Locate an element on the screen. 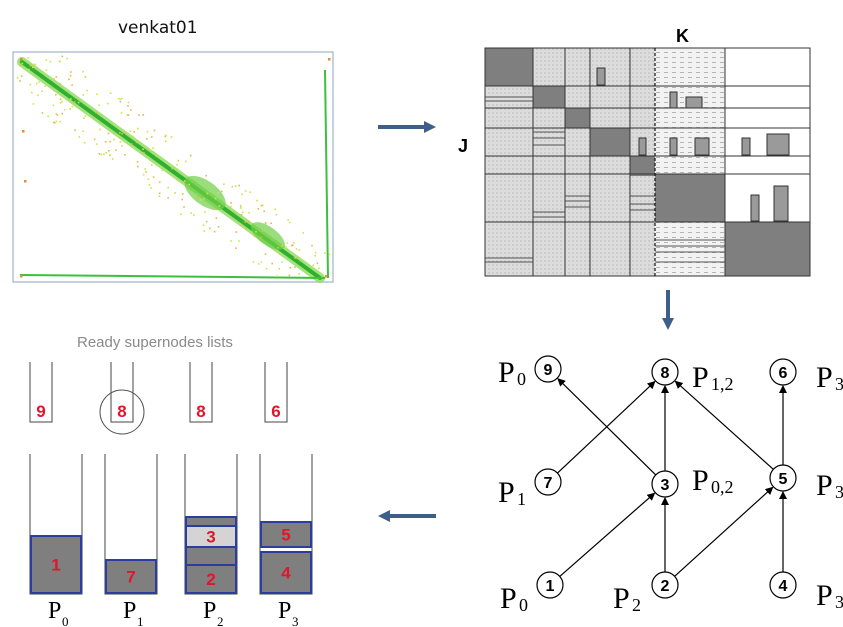 The height and width of the screenshot is (627, 843). queue-processor-subscript: 0 is located at coordinates (65, 620).